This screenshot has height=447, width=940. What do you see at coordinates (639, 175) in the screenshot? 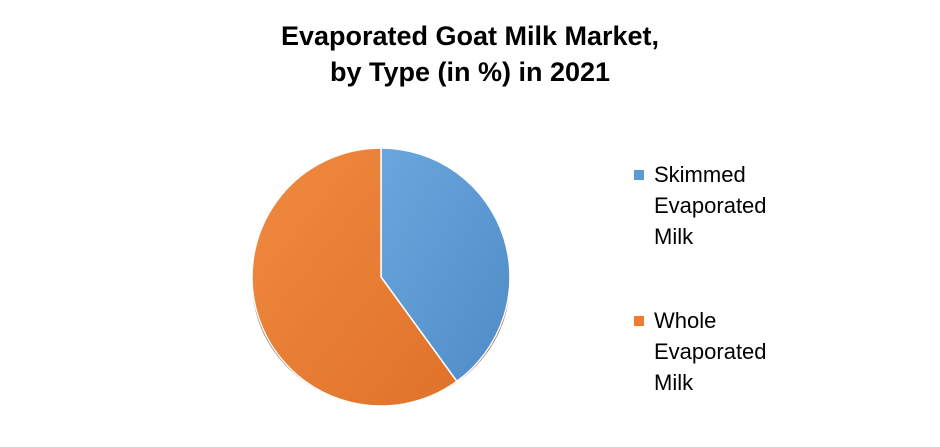
I see `legend-swatch-skimmed` at bounding box center [639, 175].